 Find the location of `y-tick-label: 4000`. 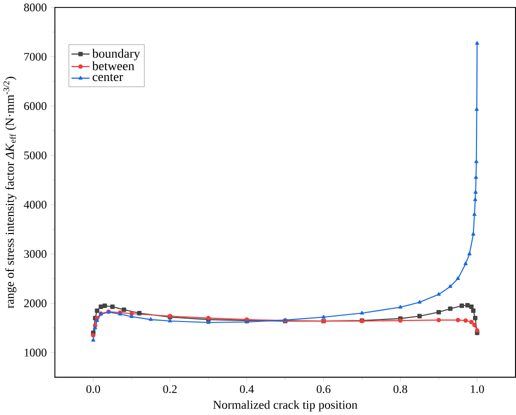

y-tick-label: 4000 is located at coordinates (35, 204).